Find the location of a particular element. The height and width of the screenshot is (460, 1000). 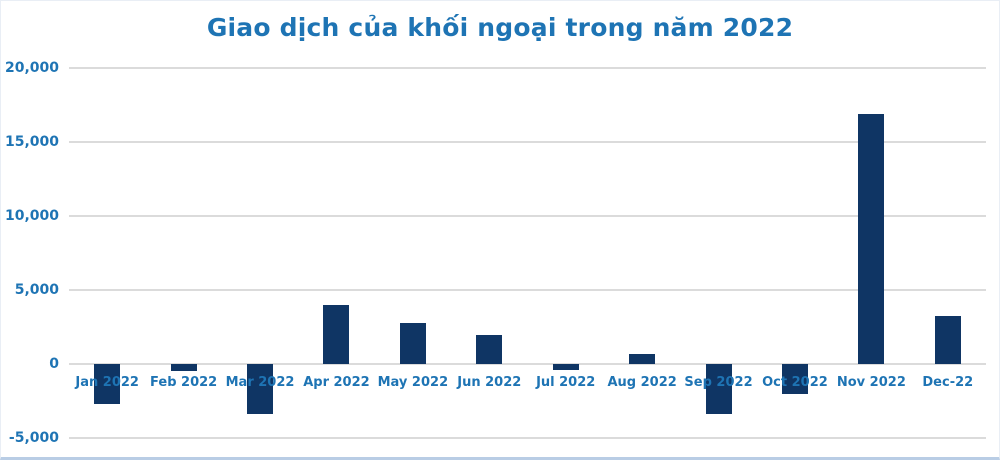

x-tick-label: Jan 2022 is located at coordinates (107, 382).